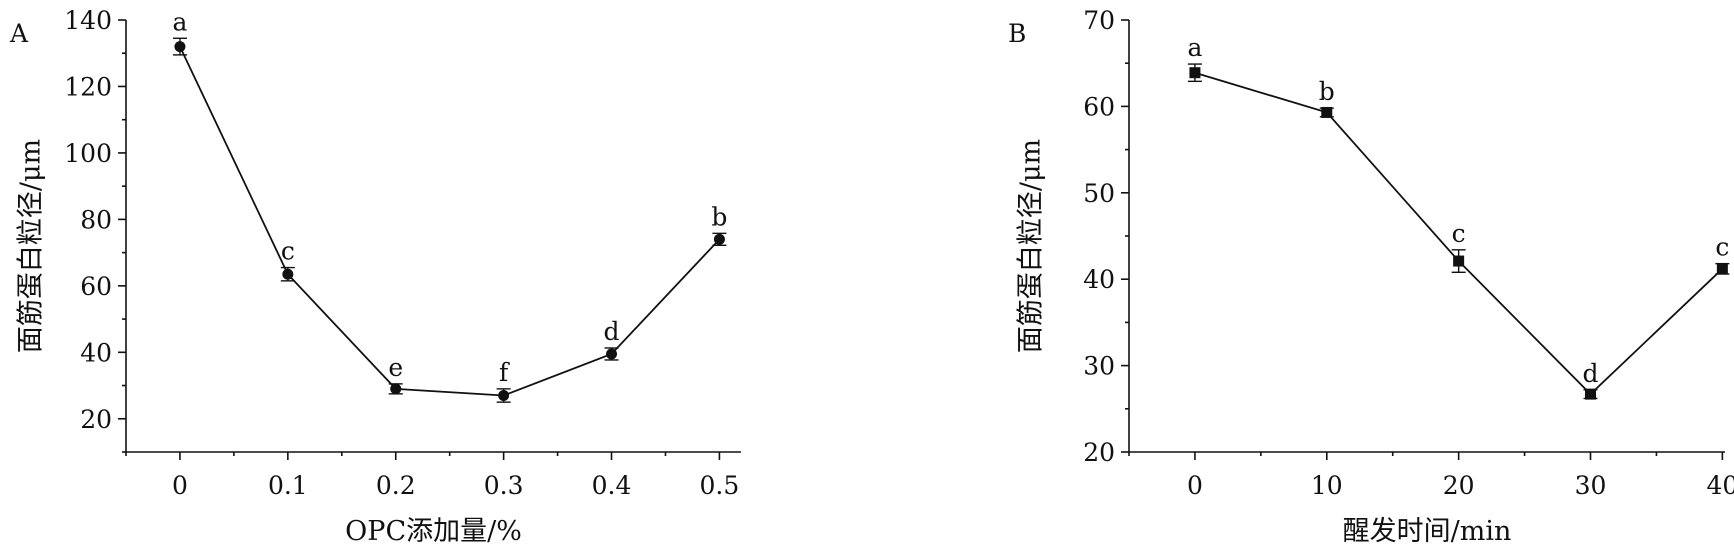 This screenshot has height=558, width=1734. What do you see at coordinates (396, 485) in the screenshot?
I see `x-tick-label: 0.2` at bounding box center [396, 485].